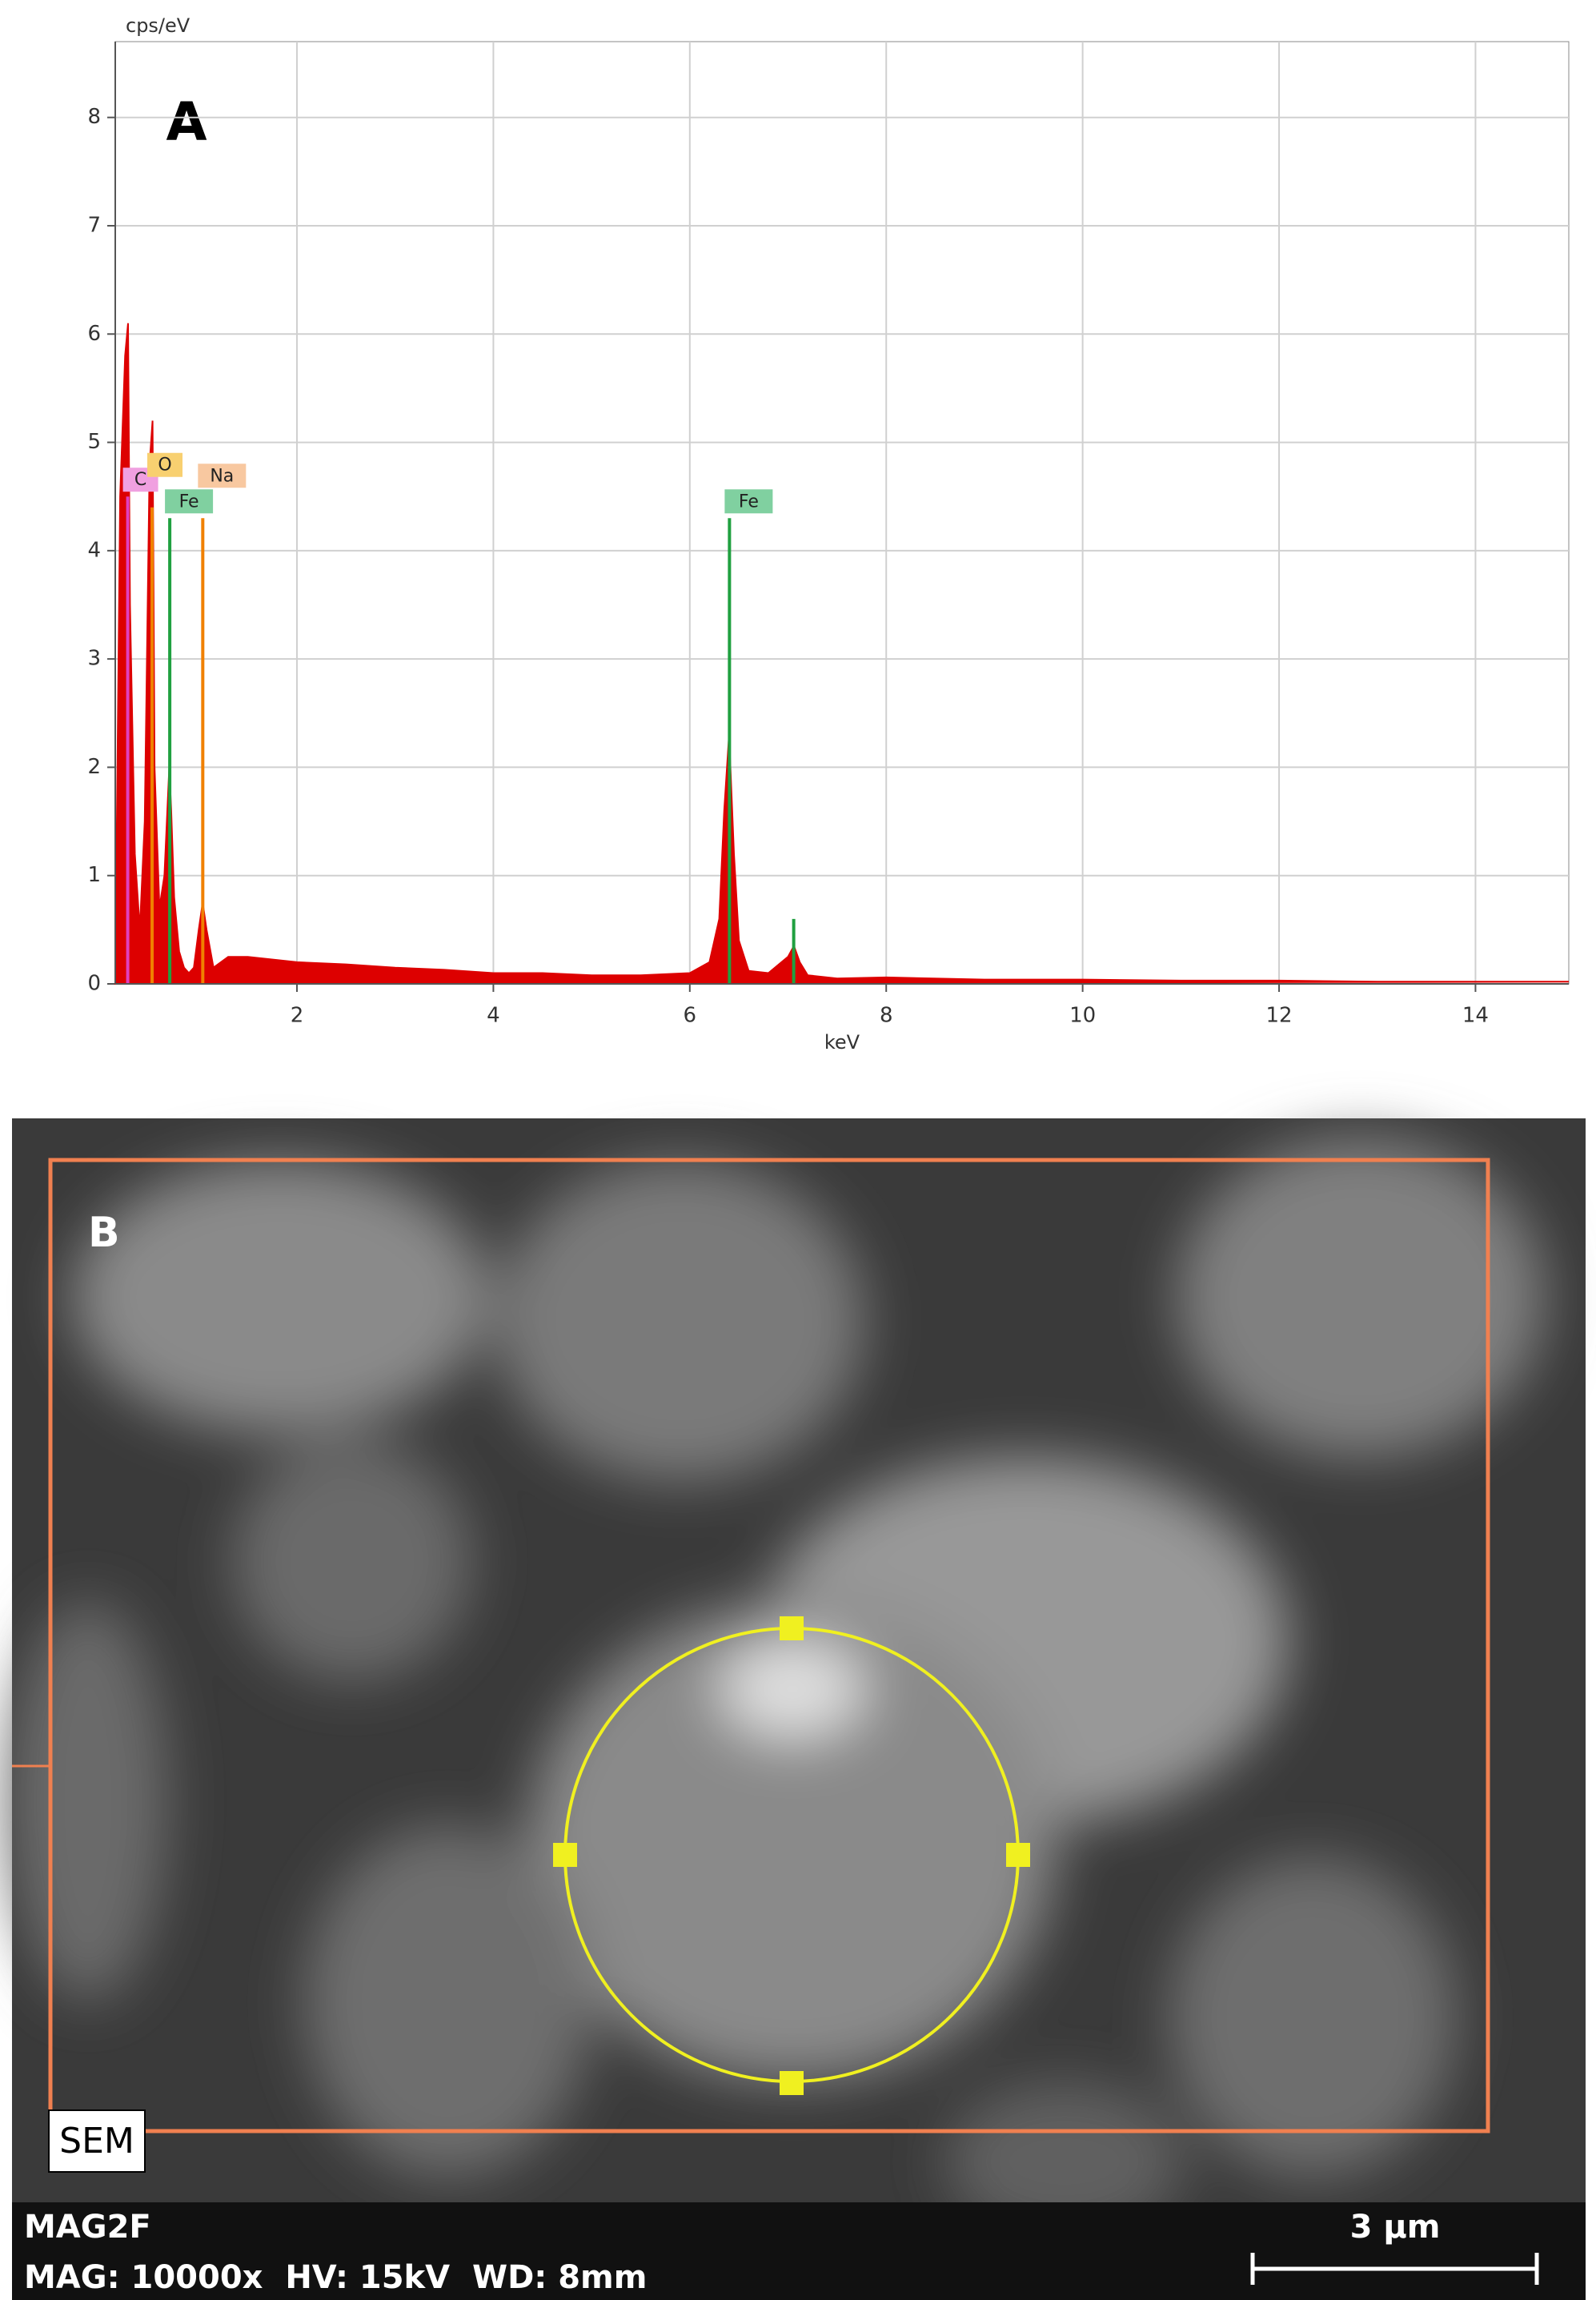 This screenshot has width=1596, height=2300. I want to click on y-axis-label: cps/eV, so click(158, 25).